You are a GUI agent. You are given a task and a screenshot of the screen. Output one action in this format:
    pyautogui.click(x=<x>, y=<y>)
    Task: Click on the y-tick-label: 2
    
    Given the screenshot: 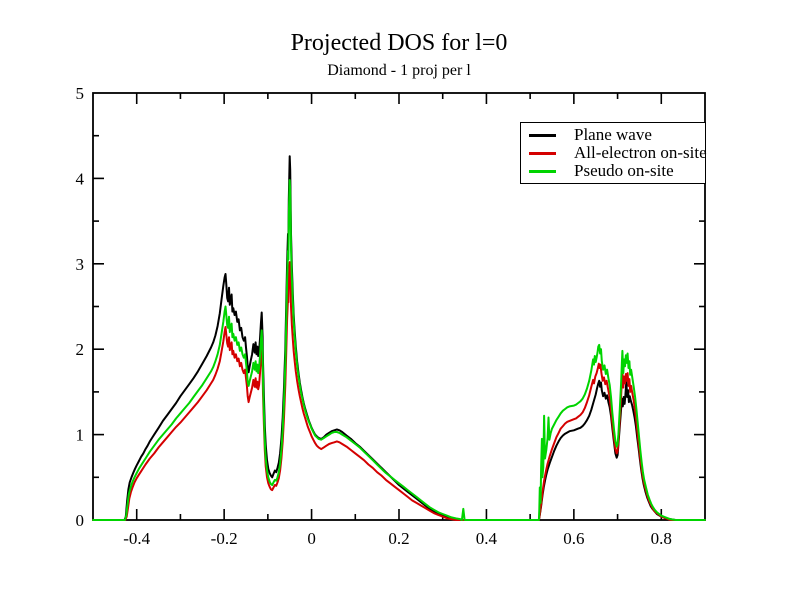 What is the action you would take?
    pyautogui.click(x=80, y=349)
    